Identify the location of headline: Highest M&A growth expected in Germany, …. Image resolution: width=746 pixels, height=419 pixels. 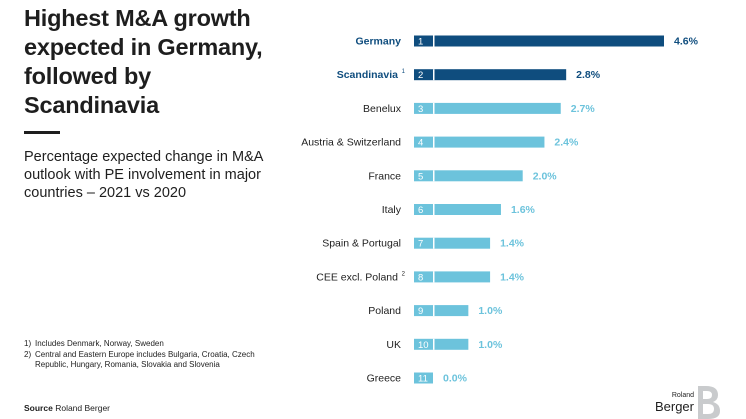
(143, 61).